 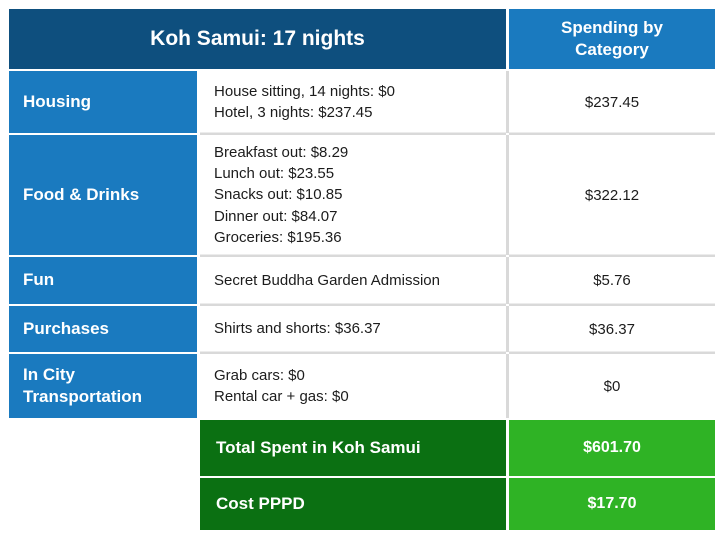 I want to click on details-cell-in-city-transportation: Grab cars: $0 Rental car + gas: $0, so click(x=353, y=386).